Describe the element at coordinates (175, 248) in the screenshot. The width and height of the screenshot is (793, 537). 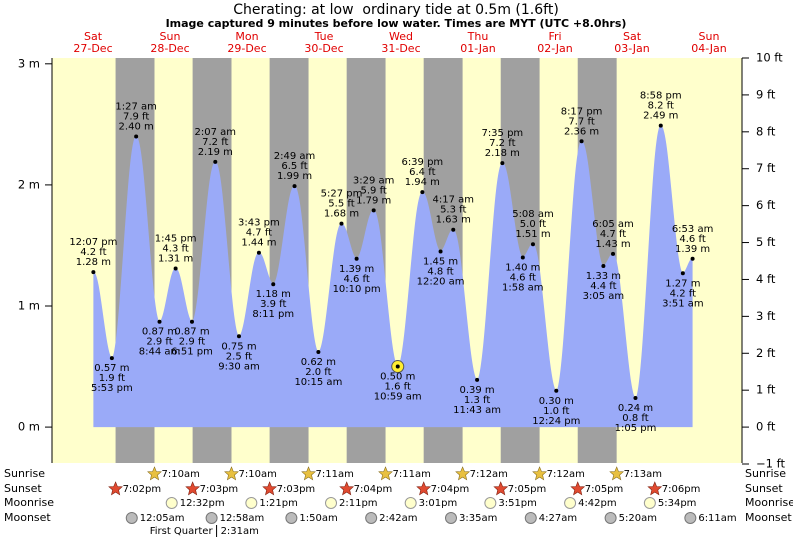
I see `tide-label: 4.3 ft` at that location.